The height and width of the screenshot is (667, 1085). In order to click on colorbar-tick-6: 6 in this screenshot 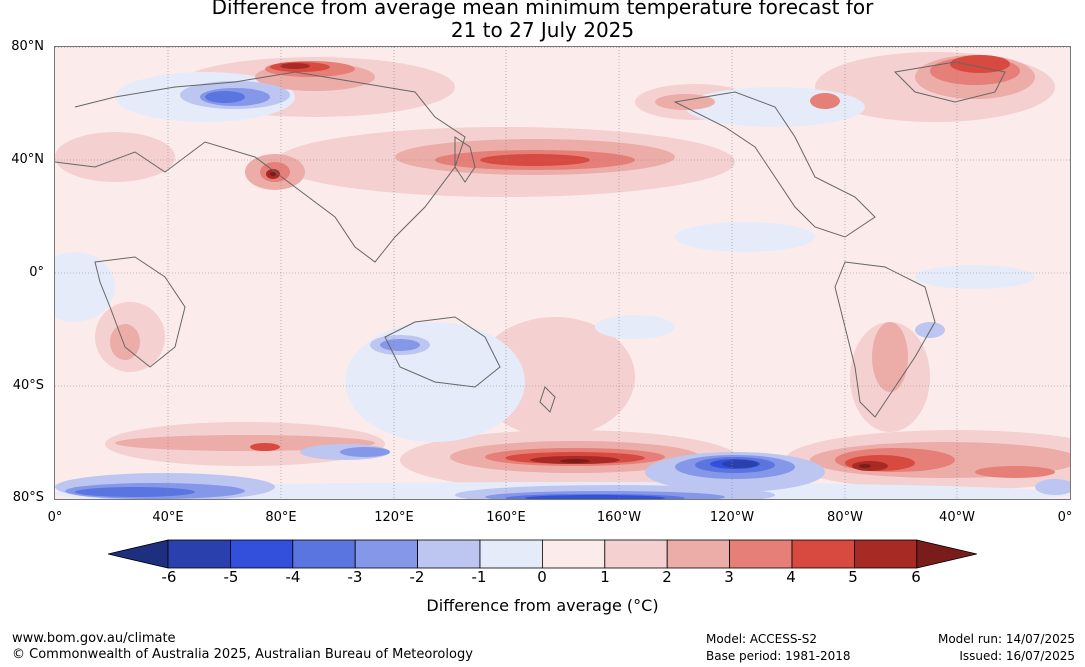, I will do `click(916, 577)`.